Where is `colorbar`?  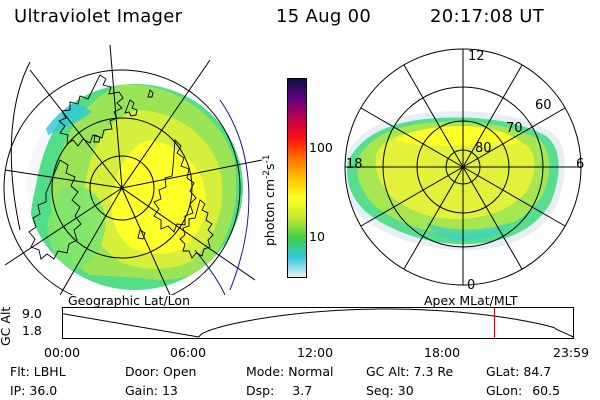 colorbar is located at coordinates (297, 178).